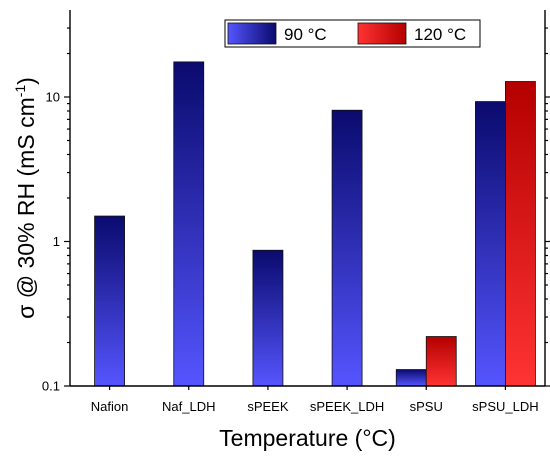  Describe the element at coordinates (53, 96) in the screenshot. I see `y-tick-label: 10` at that location.